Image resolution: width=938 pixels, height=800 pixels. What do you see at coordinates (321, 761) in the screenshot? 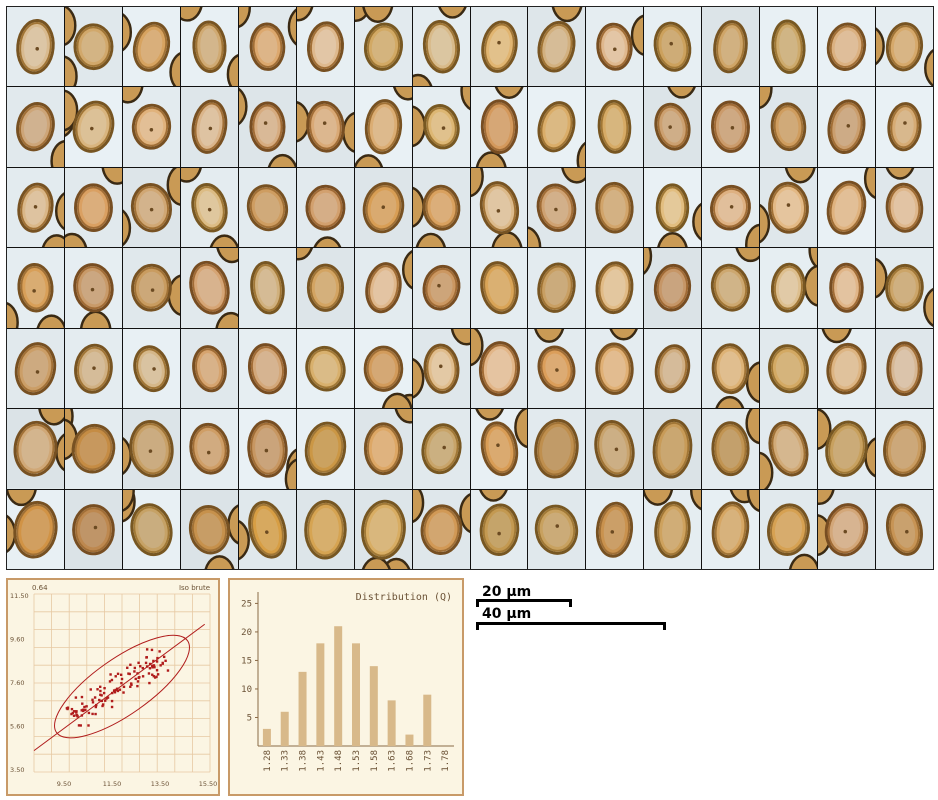
I see `histogram-x-tick: 1.43` at bounding box center [321, 761].